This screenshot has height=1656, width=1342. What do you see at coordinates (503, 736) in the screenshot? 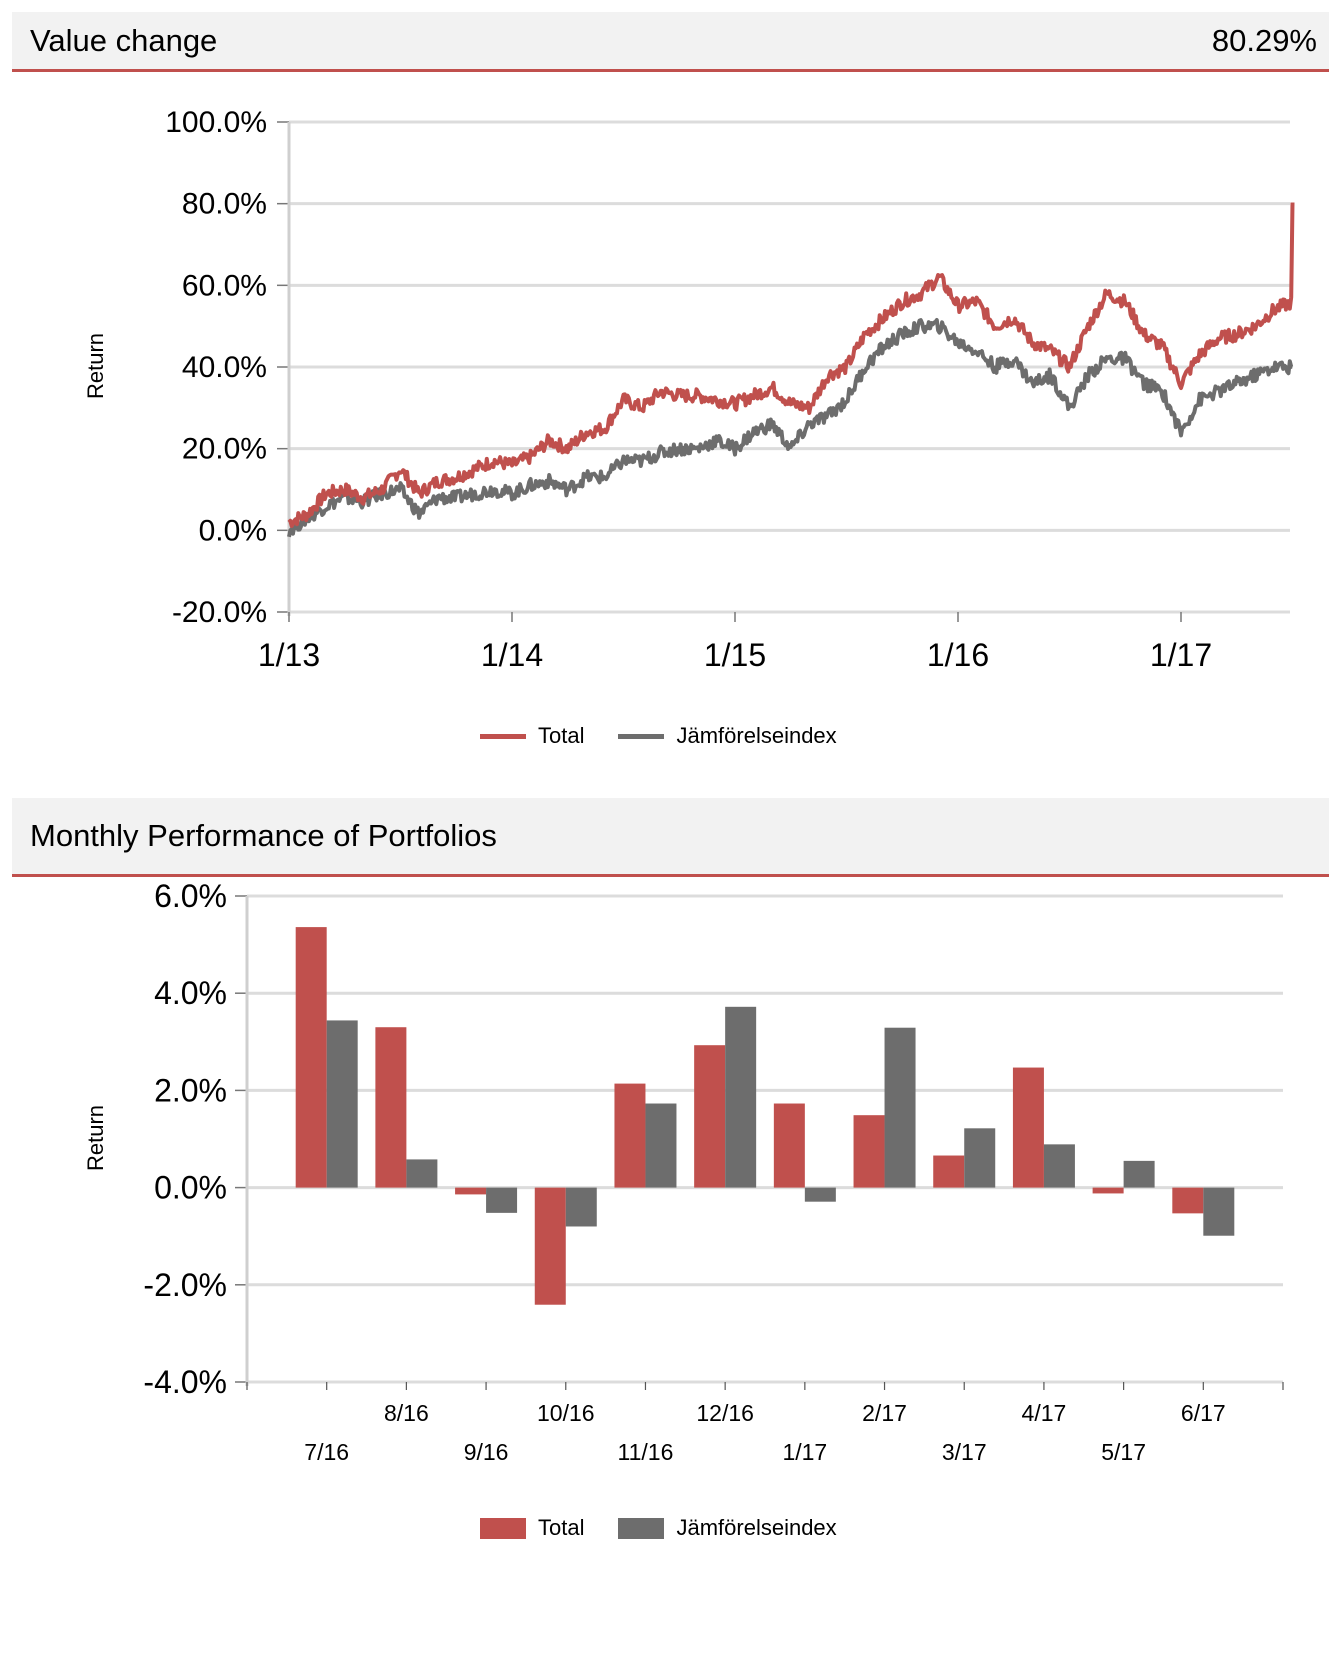
I see `legend-line-total` at bounding box center [503, 736].